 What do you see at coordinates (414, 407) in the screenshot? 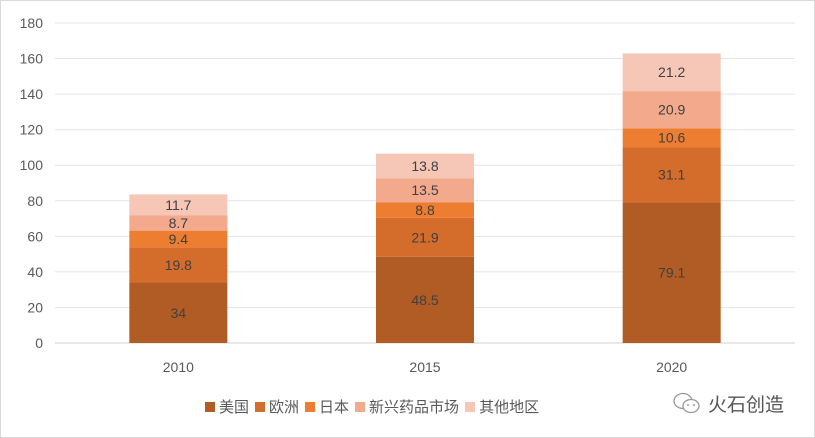
I see `legend-label: 新兴药品市场` at bounding box center [414, 407].